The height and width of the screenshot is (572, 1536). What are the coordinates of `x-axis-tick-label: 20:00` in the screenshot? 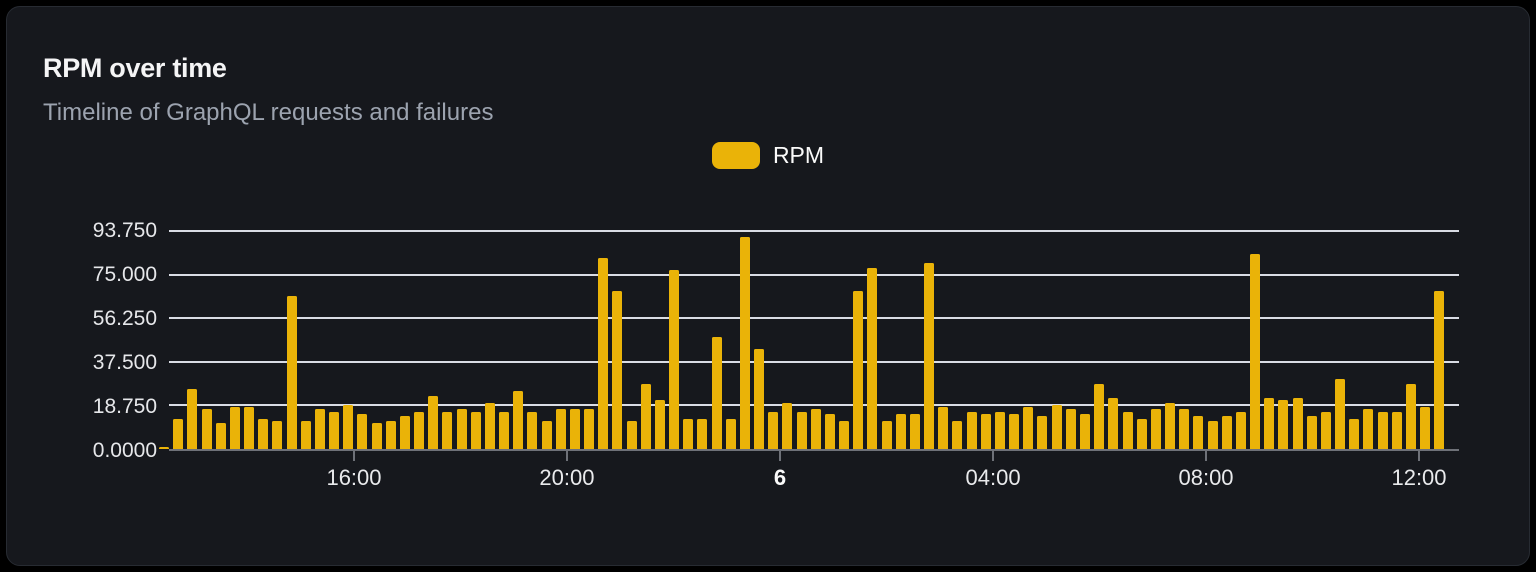 It's located at (567, 477).